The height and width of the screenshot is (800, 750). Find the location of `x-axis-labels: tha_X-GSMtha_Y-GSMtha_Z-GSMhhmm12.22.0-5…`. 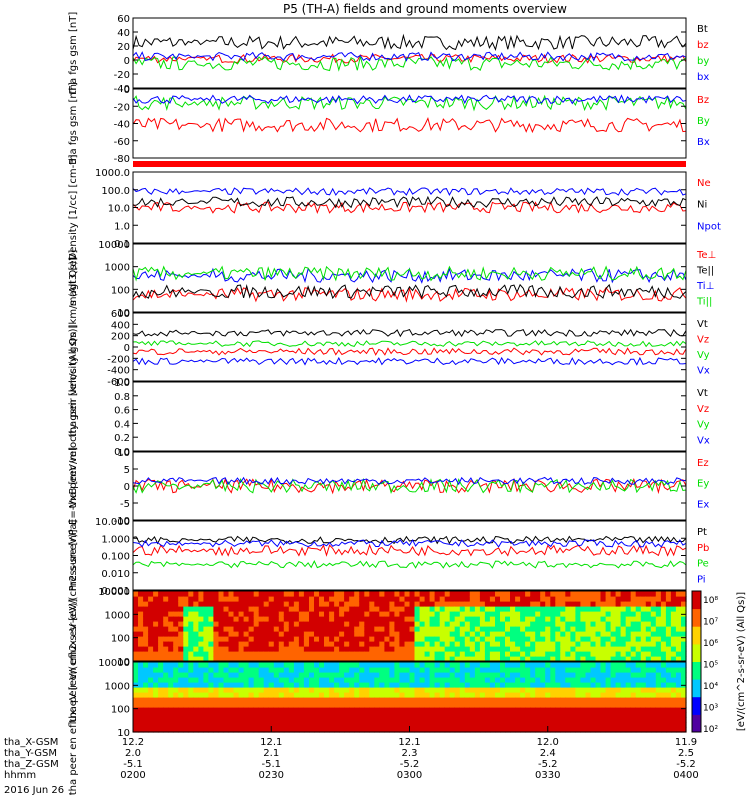

x-axis-labels: tha_X-GSMtha_Y-GSMtha_Z-GSMhhmm12.22.0-5… is located at coordinates (351, 753).